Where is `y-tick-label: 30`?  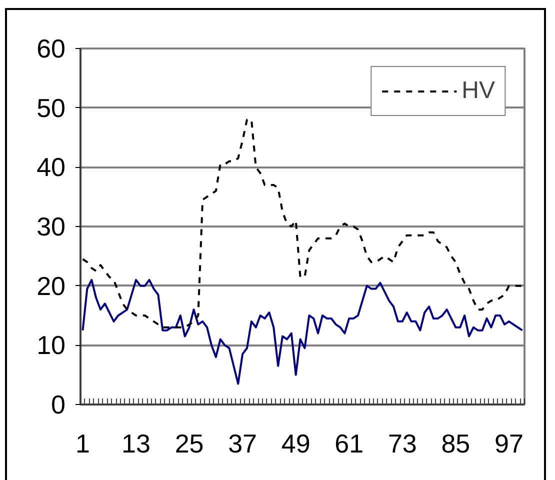
y-tick-label: 30 is located at coordinates (51, 227).